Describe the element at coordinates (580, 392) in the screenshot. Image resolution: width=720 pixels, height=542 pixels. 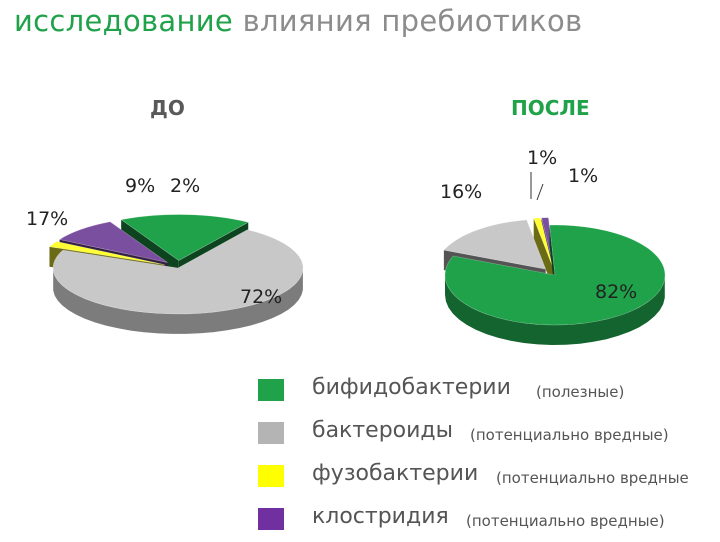
I see `legend-note: (полезные)` at that location.